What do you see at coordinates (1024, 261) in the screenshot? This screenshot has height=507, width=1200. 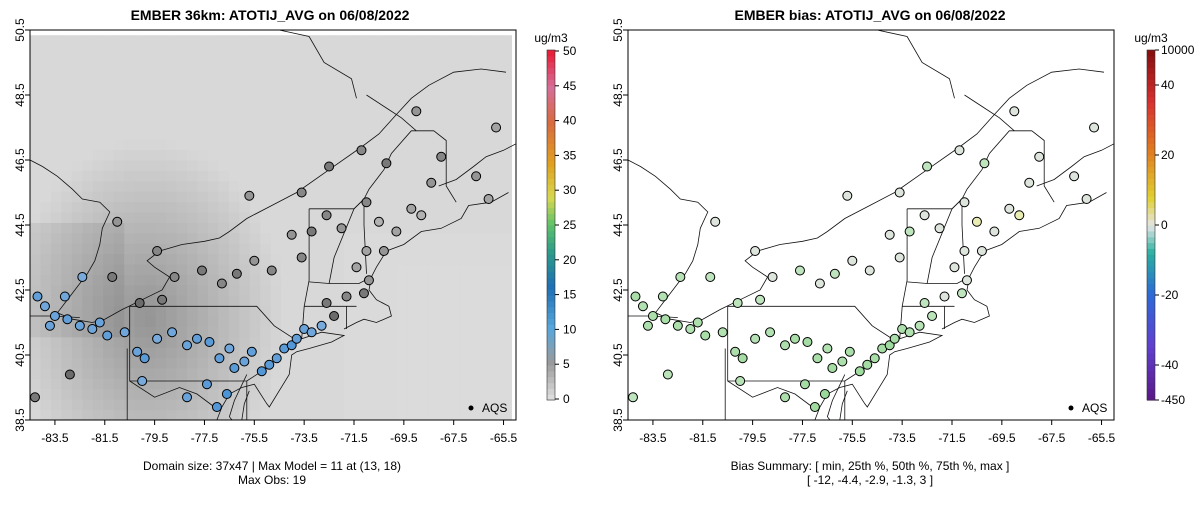 I see `coastline` at bounding box center [1024, 261].